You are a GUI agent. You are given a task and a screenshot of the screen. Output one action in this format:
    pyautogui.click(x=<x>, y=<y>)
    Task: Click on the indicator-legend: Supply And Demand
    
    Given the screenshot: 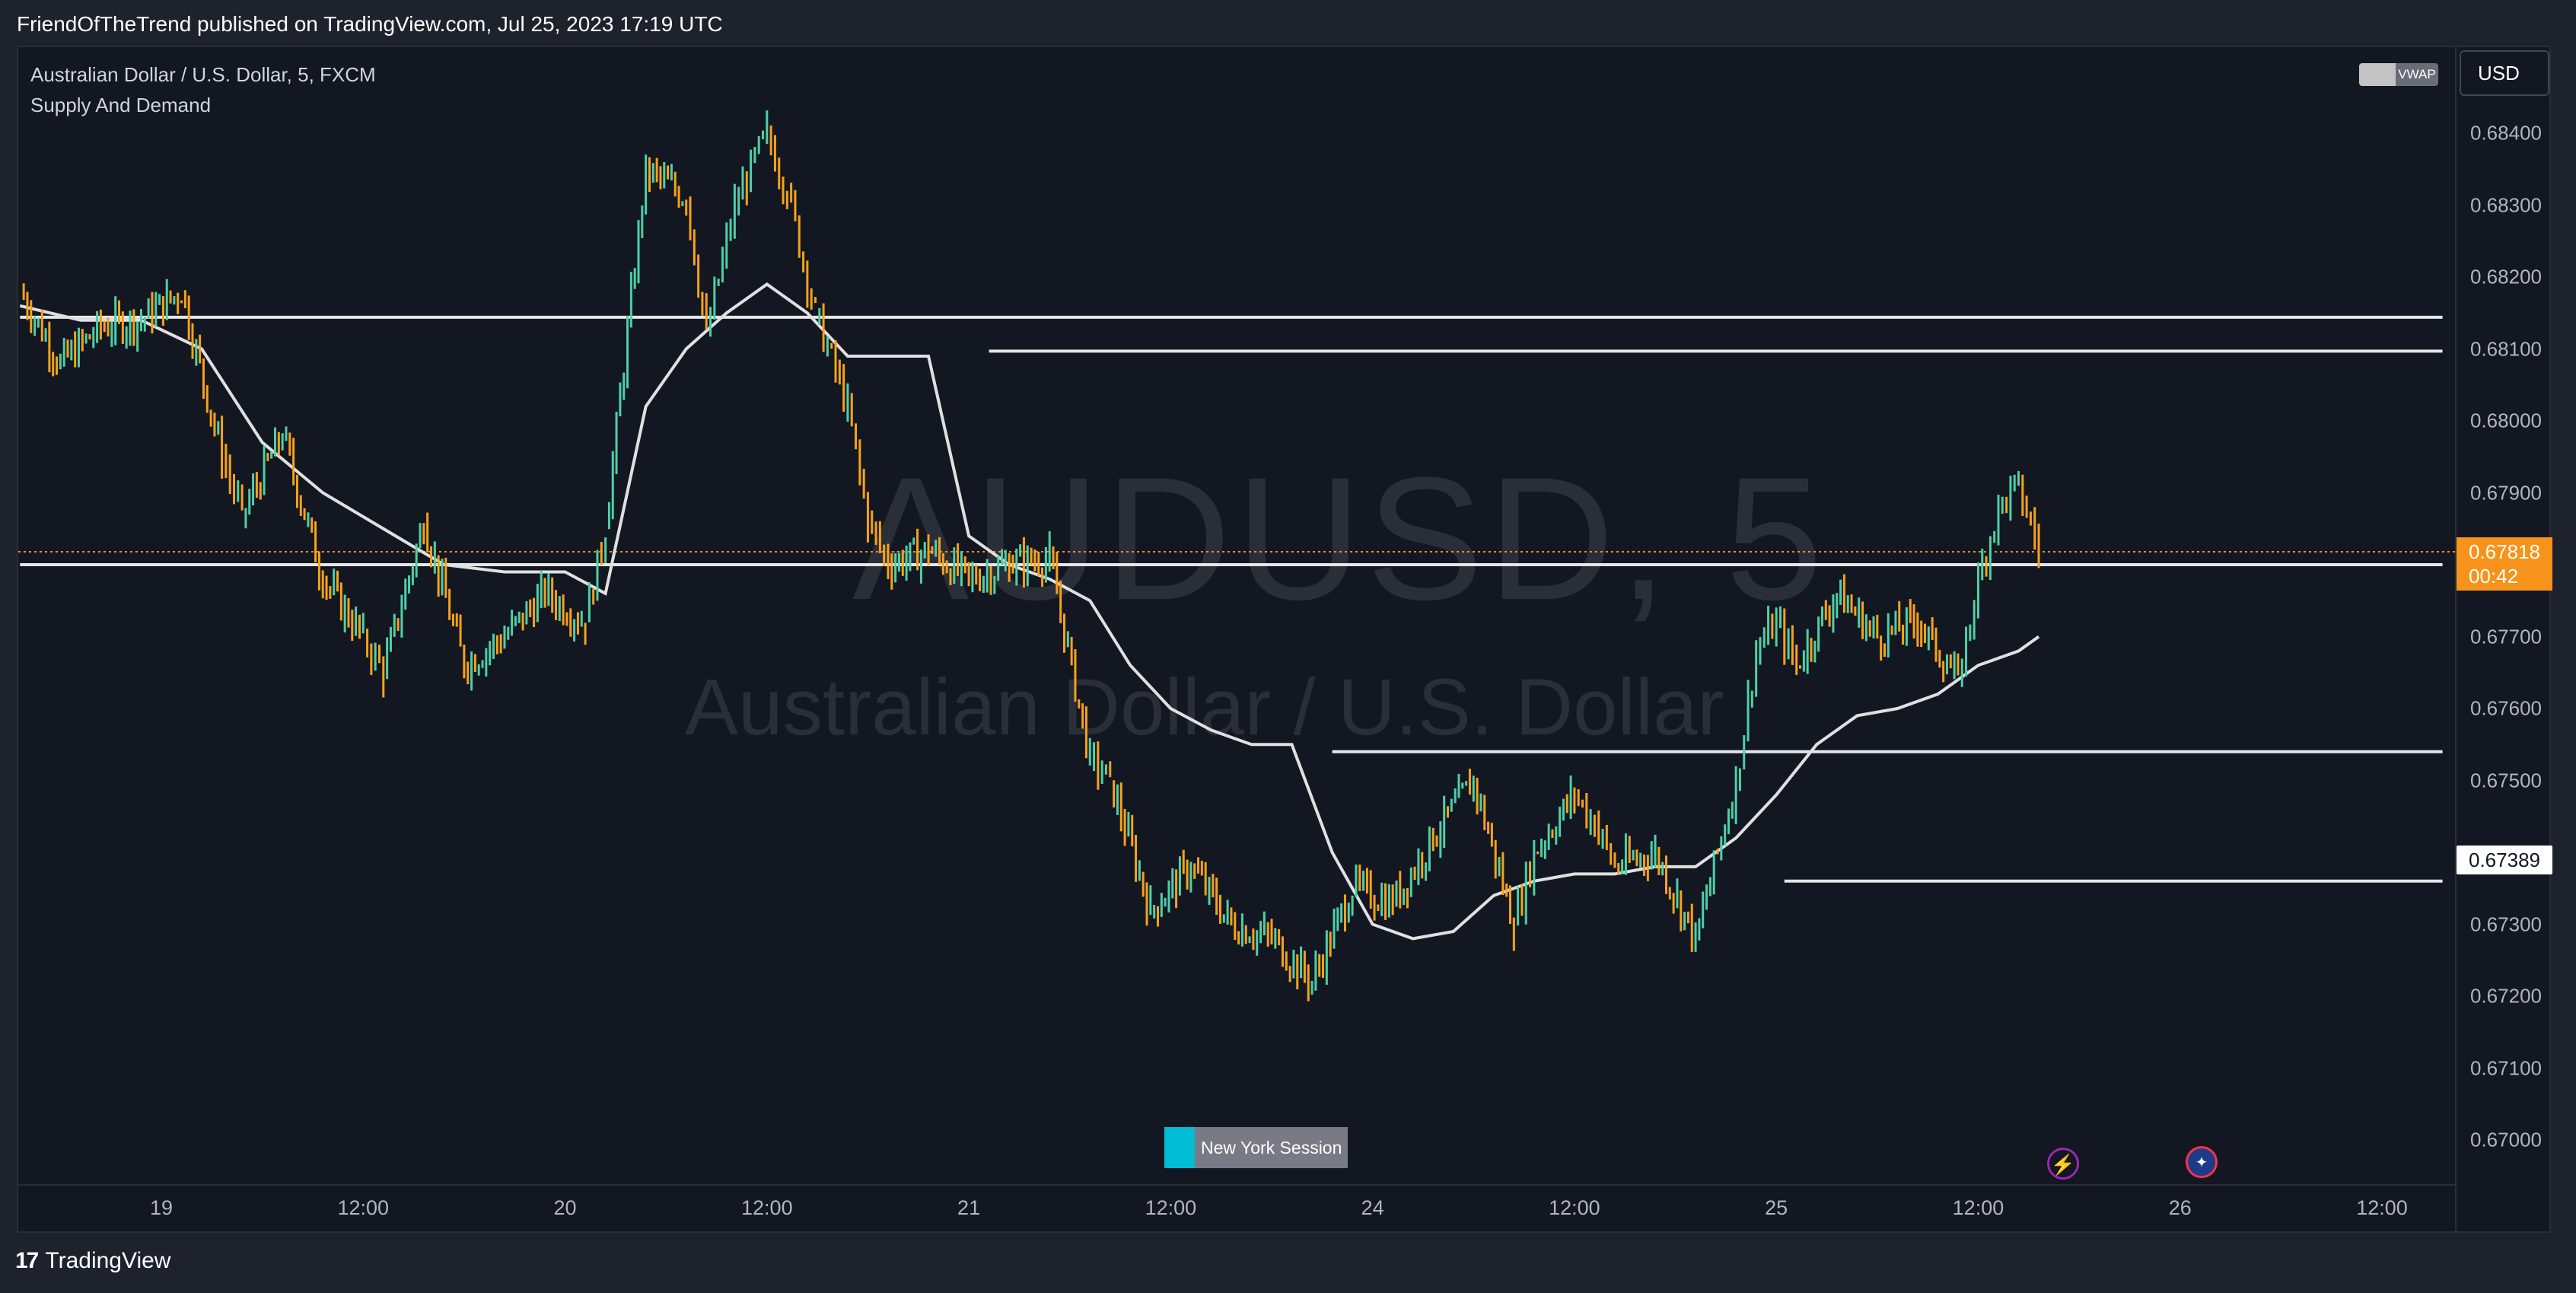 What is the action you would take?
    pyautogui.click(x=121, y=105)
    